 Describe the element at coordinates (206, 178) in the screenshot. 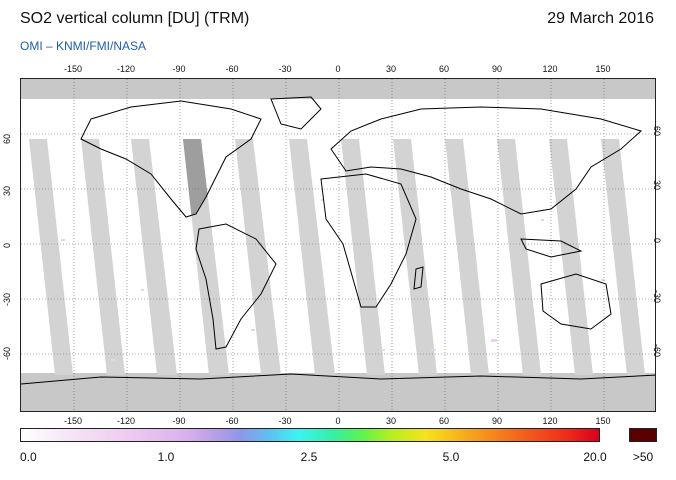

I see `land-gap-swaths` at that location.